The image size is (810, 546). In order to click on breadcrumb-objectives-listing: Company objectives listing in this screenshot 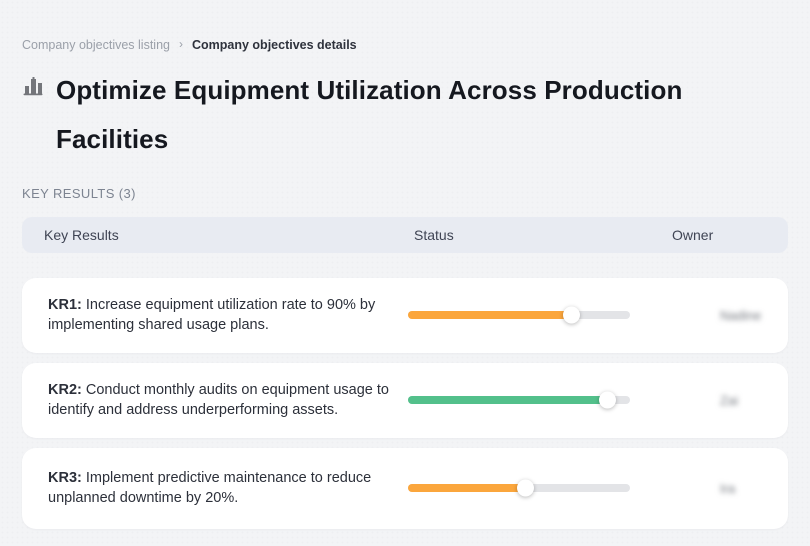, I will do `click(96, 45)`.